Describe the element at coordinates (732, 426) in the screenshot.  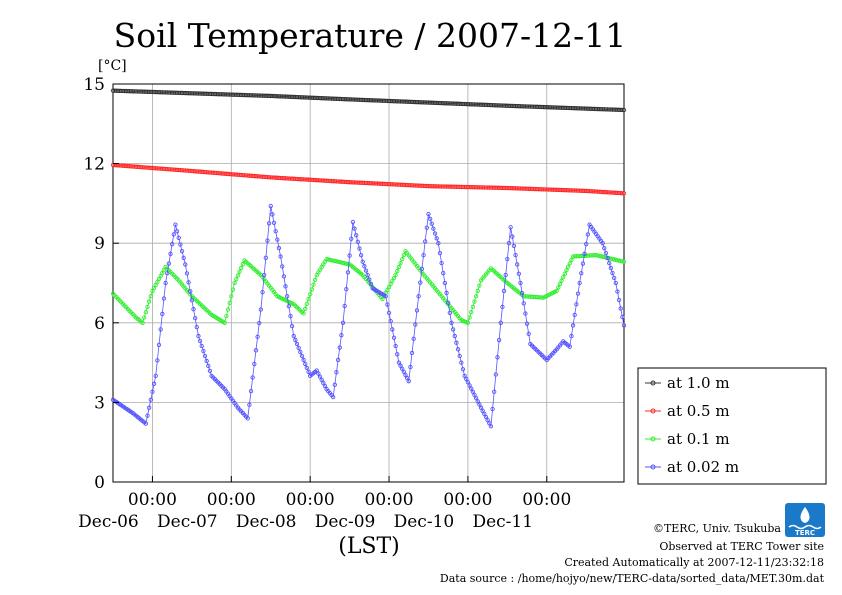
I see `legend-box` at that location.